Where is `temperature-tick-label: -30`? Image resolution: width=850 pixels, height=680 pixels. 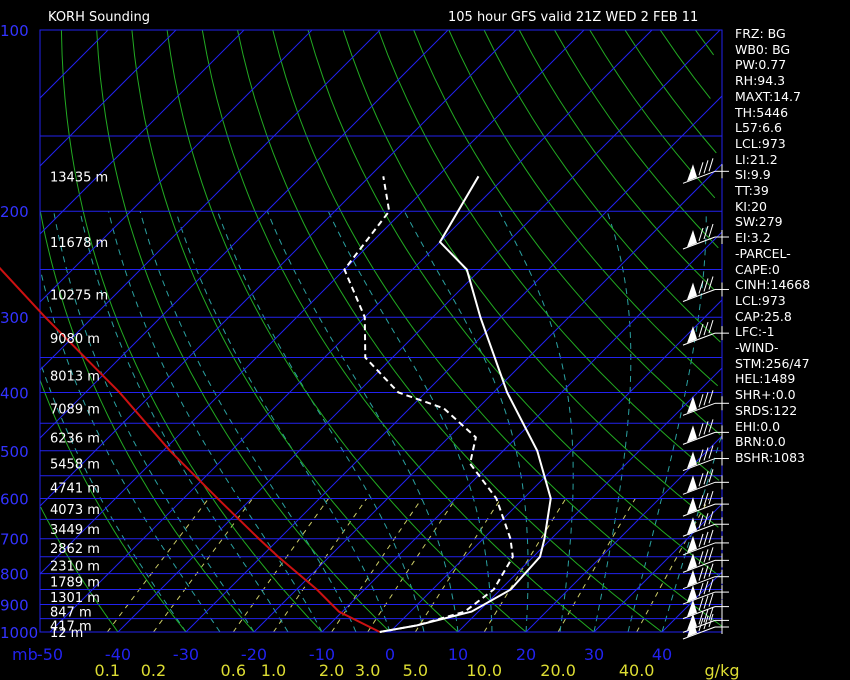
temperature-tick-label: -30 is located at coordinates (186, 654).